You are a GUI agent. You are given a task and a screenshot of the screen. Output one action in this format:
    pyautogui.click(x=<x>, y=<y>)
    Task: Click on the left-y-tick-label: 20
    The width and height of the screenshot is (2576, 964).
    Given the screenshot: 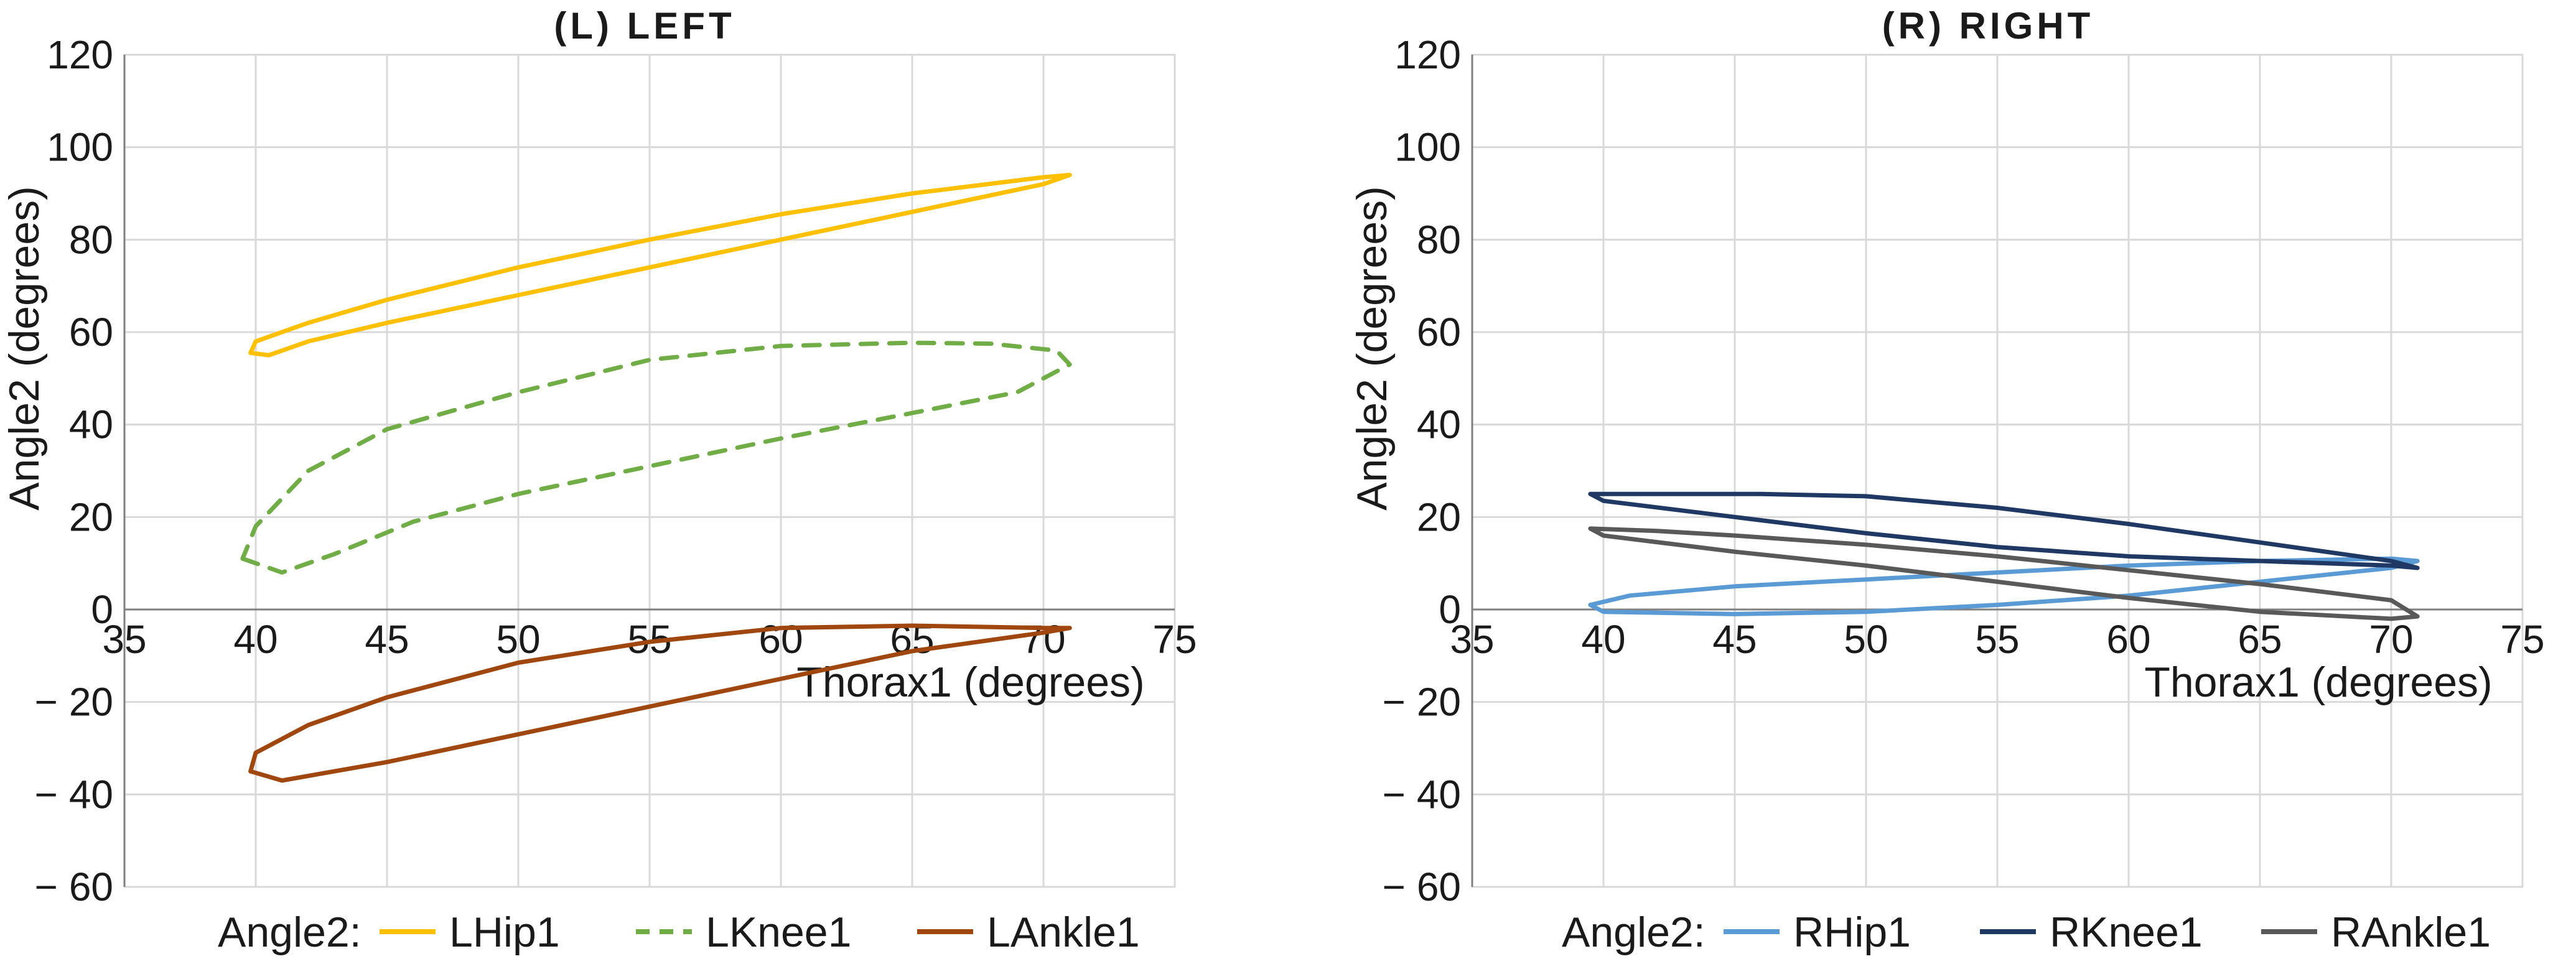 What is the action you would take?
    pyautogui.click(x=91, y=516)
    